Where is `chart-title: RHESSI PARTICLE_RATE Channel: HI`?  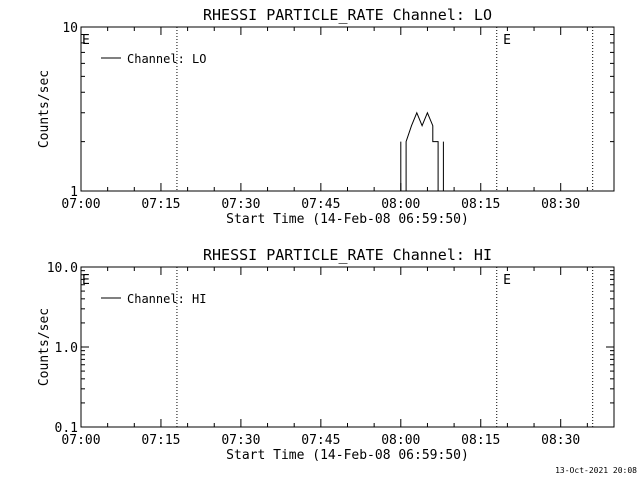 chart-title: RHESSI PARTICLE_RATE Channel: HI is located at coordinates (347, 255).